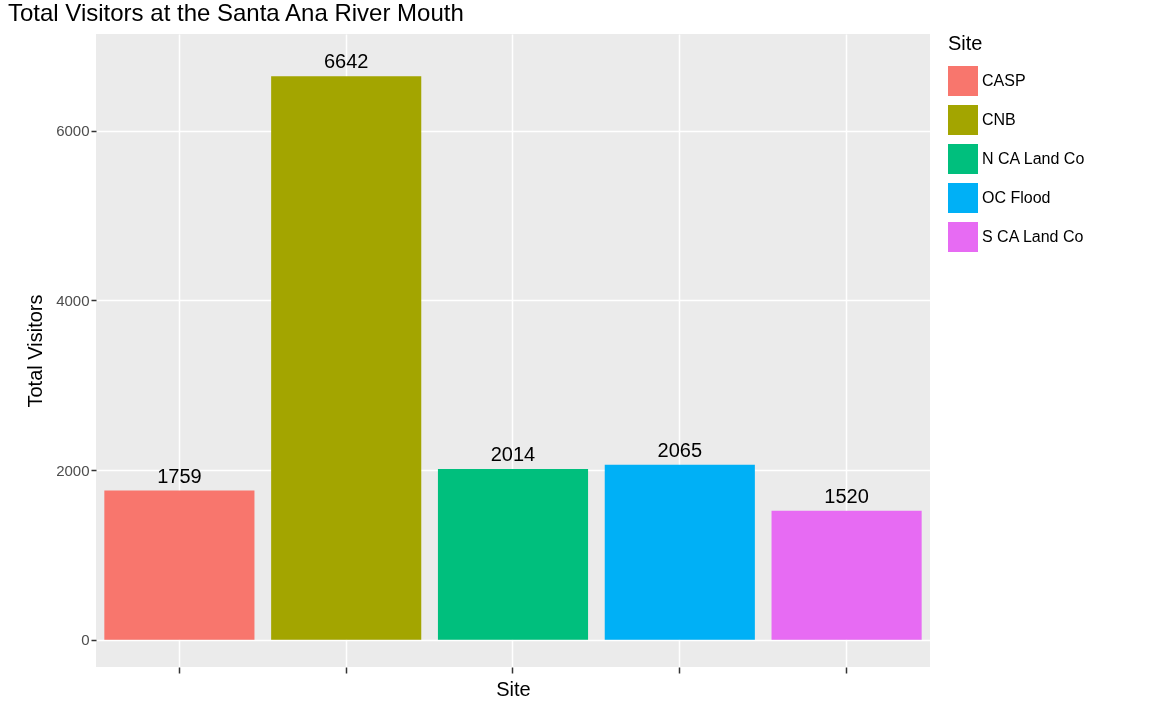 The width and height of the screenshot is (1151, 704). Describe the element at coordinates (1033, 158) in the screenshot. I see `legend-label: N CA Land Co` at that location.